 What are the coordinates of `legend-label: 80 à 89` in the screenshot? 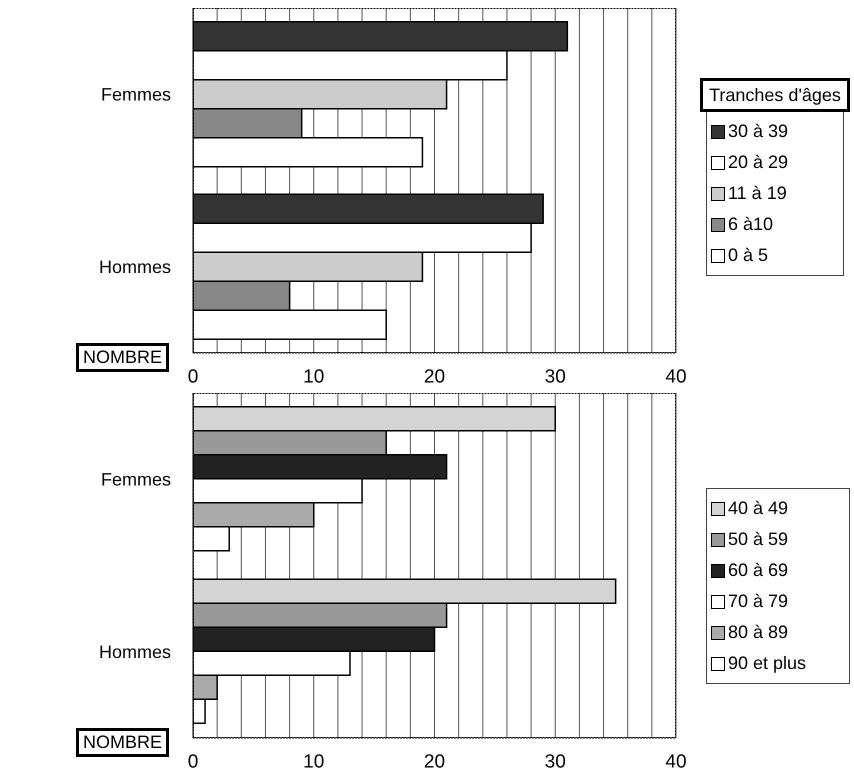 It's located at (758, 632).